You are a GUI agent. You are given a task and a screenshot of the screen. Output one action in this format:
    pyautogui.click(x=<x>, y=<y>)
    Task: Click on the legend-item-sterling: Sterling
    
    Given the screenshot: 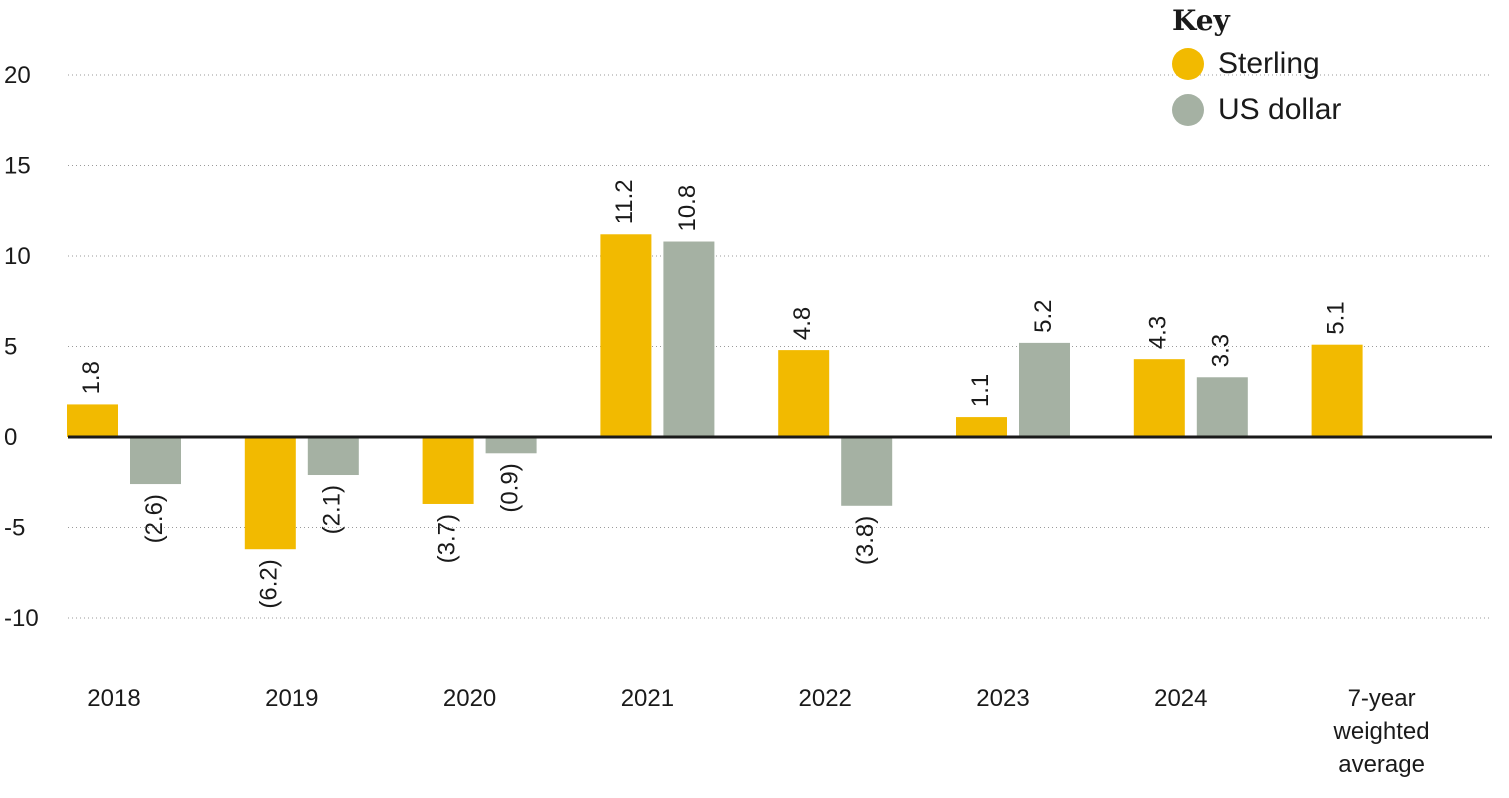 What is the action you would take?
    pyautogui.click(x=1256, y=64)
    